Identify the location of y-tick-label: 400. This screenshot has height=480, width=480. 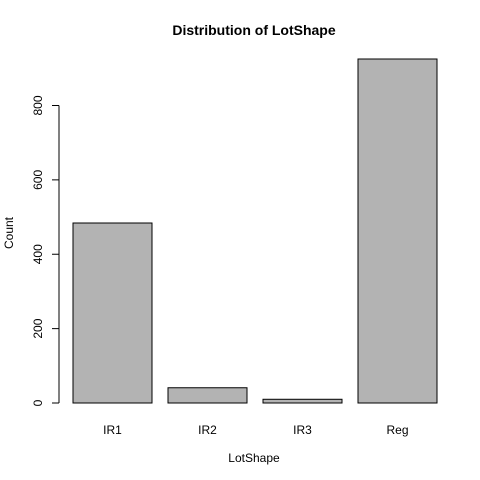
(38, 254).